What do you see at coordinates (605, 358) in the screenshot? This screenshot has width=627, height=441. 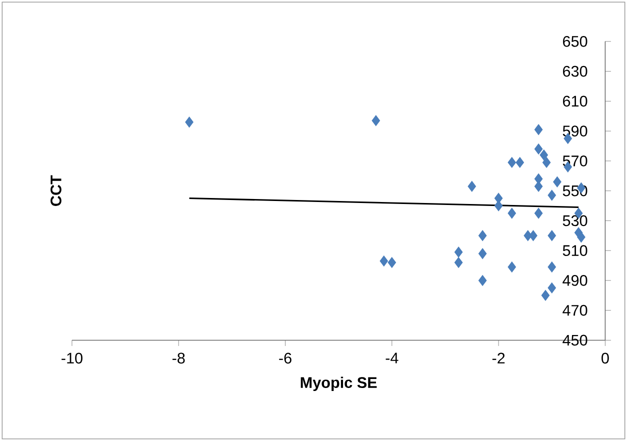 I see `x-tick-label: 0` at bounding box center [605, 358].